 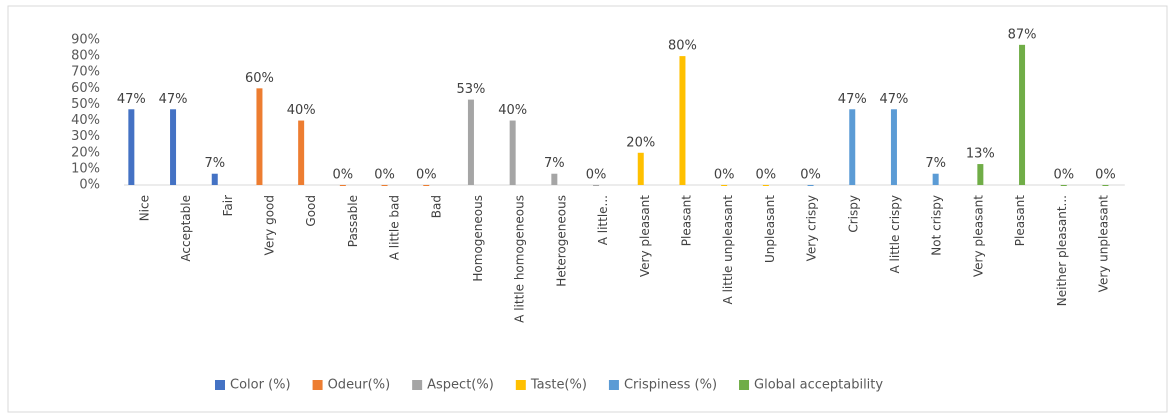 I want to click on data-label: 53%, so click(x=470, y=89).